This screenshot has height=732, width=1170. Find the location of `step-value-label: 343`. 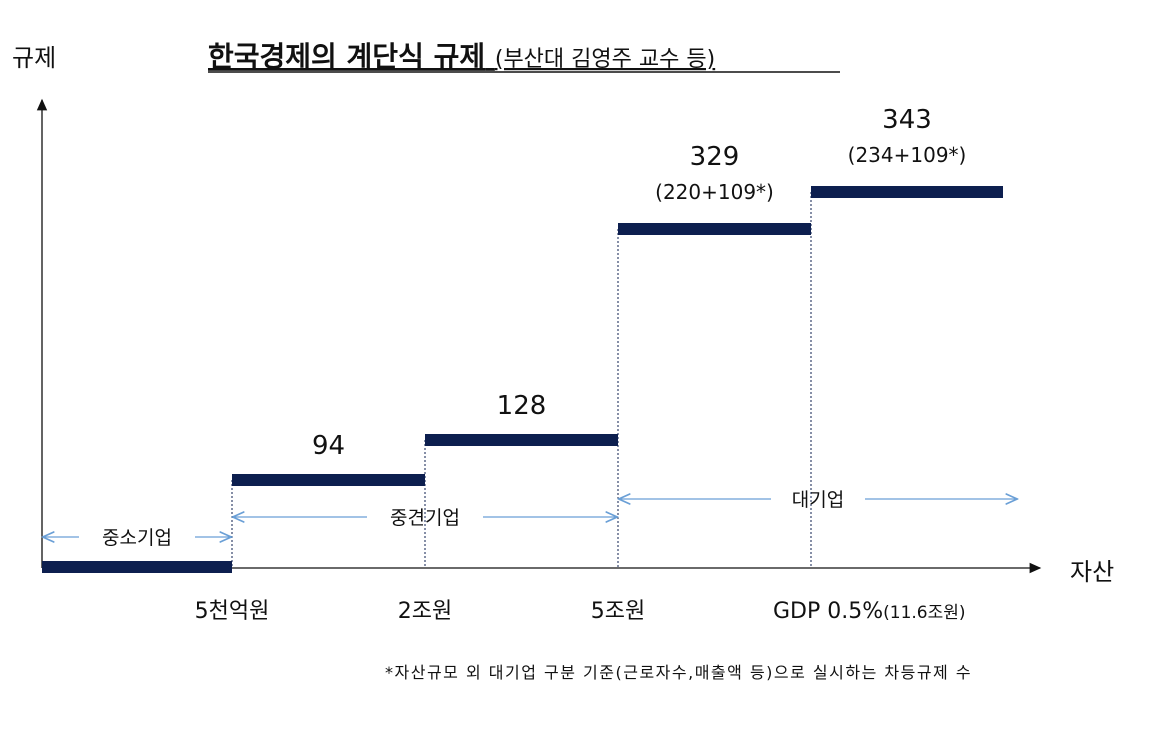

step-value-label: 343 is located at coordinates (907, 120).